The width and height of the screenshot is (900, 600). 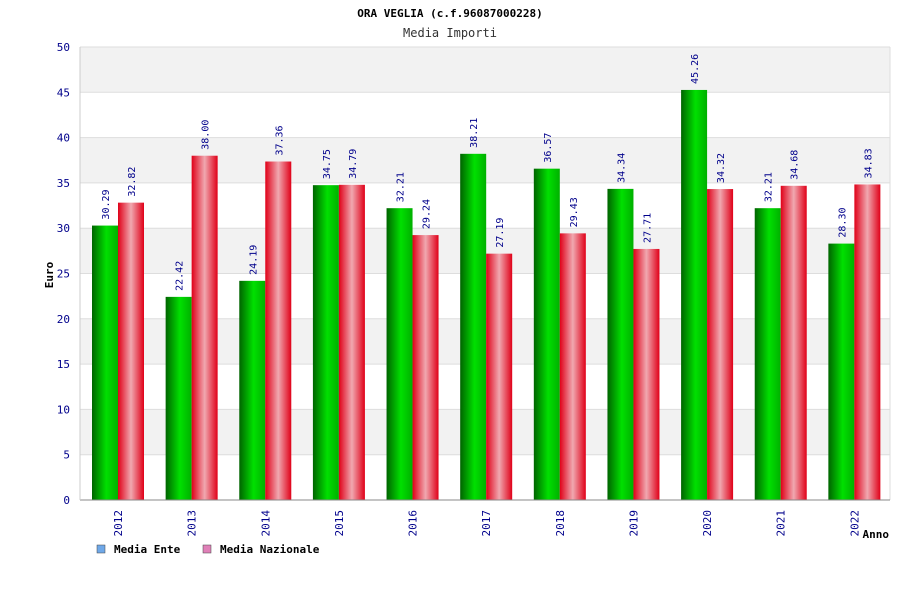 What do you see at coordinates (427, 214) in the screenshot?
I see `bar-value-label: 29.24` at bounding box center [427, 214].